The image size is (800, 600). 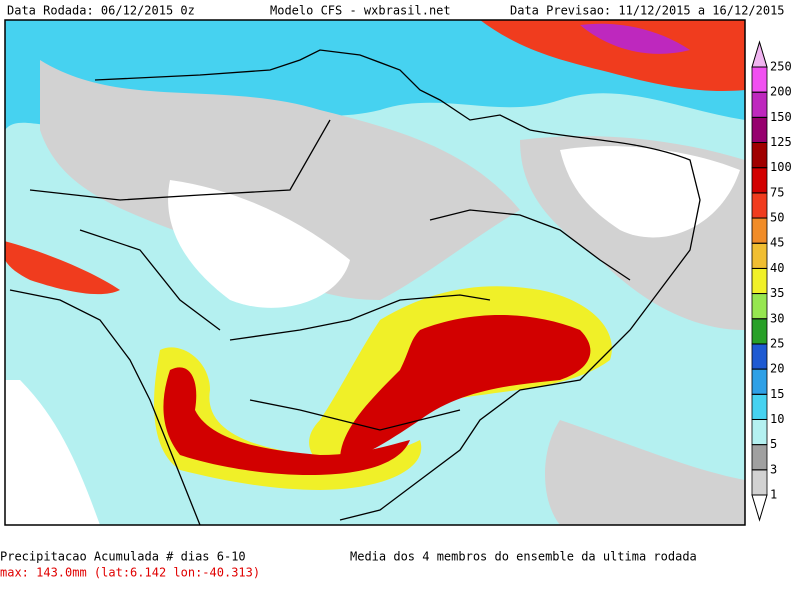 I want to click on colorbar-label: 250, so click(x=781, y=67).